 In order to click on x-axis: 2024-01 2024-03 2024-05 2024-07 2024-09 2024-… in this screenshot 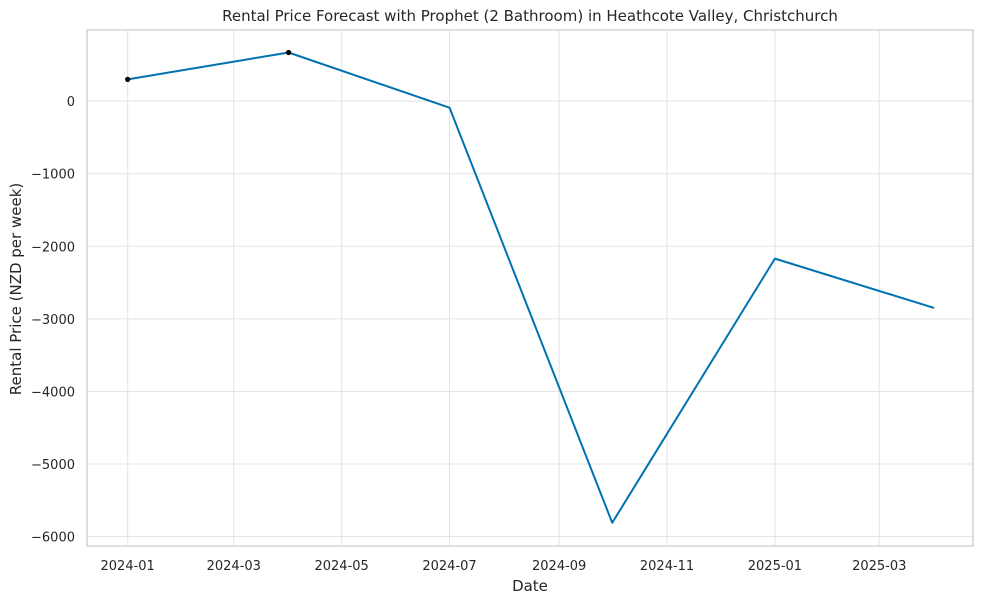, I will do `click(504, 566)`.